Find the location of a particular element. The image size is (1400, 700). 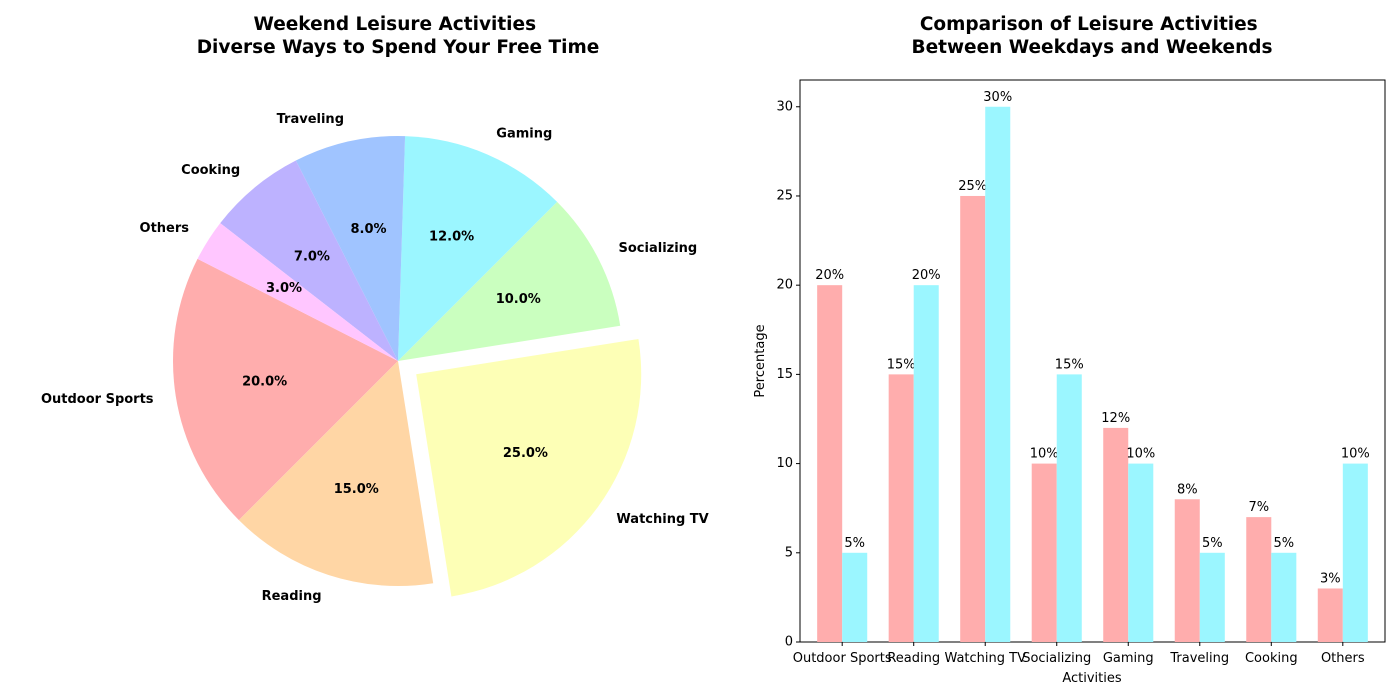

y-axis-label: Percentage is located at coordinates (760, 360).